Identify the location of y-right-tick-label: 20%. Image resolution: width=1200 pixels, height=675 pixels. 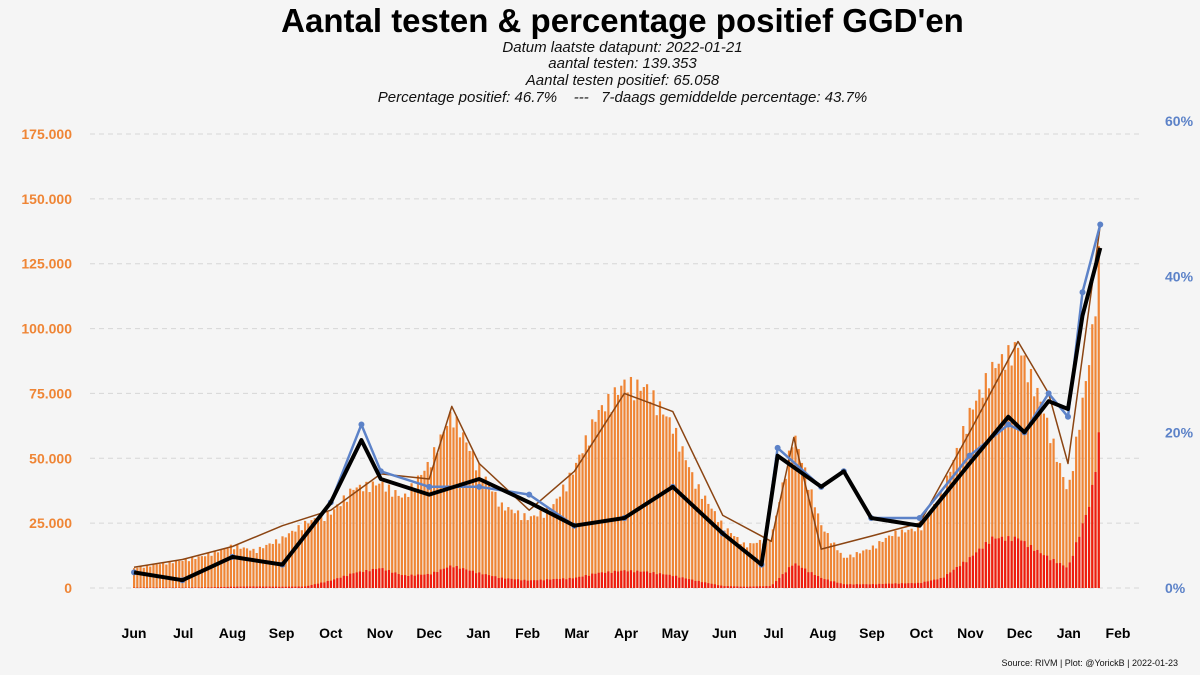
(1179, 432).